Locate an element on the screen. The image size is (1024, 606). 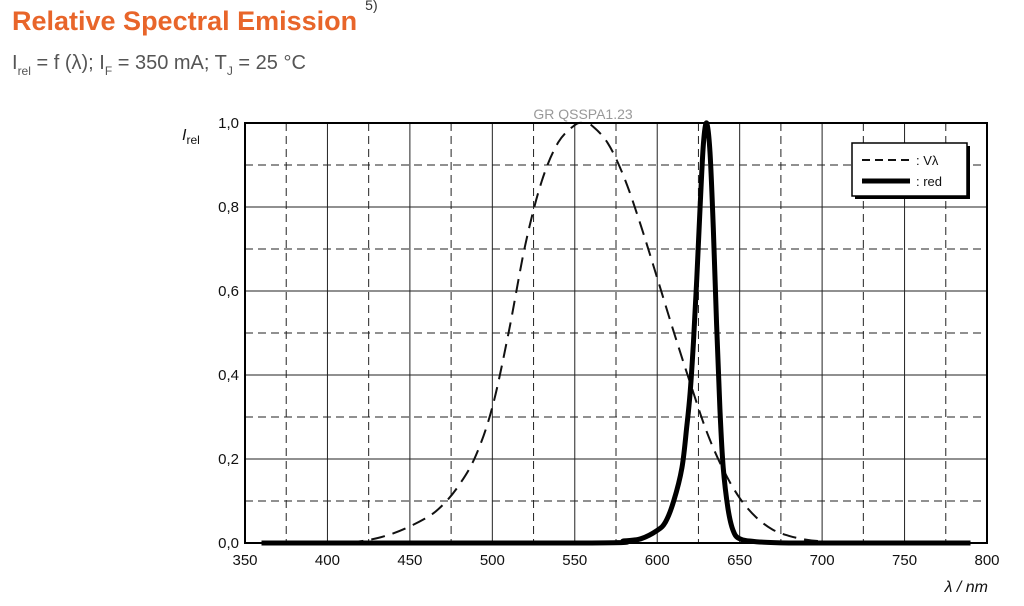
x-tick-label: 400 is located at coordinates (327, 560).